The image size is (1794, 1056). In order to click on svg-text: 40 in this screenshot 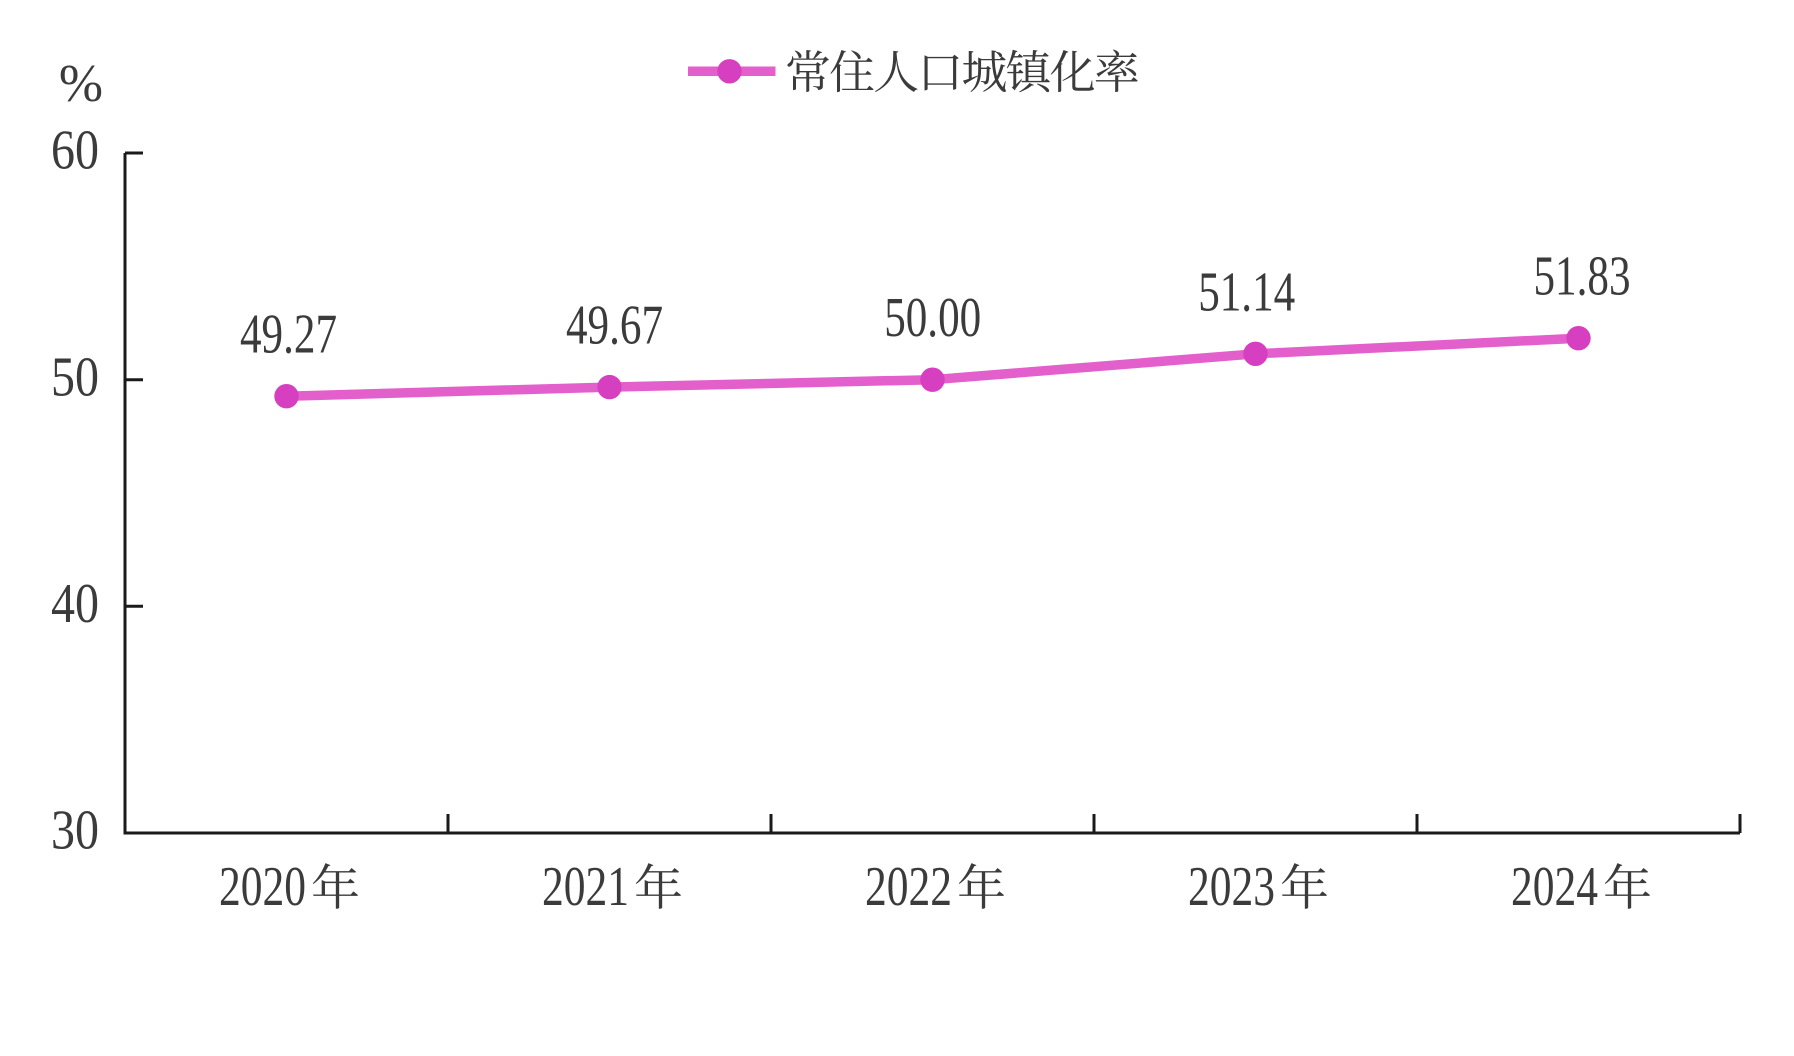, I will do `click(75, 604)`.